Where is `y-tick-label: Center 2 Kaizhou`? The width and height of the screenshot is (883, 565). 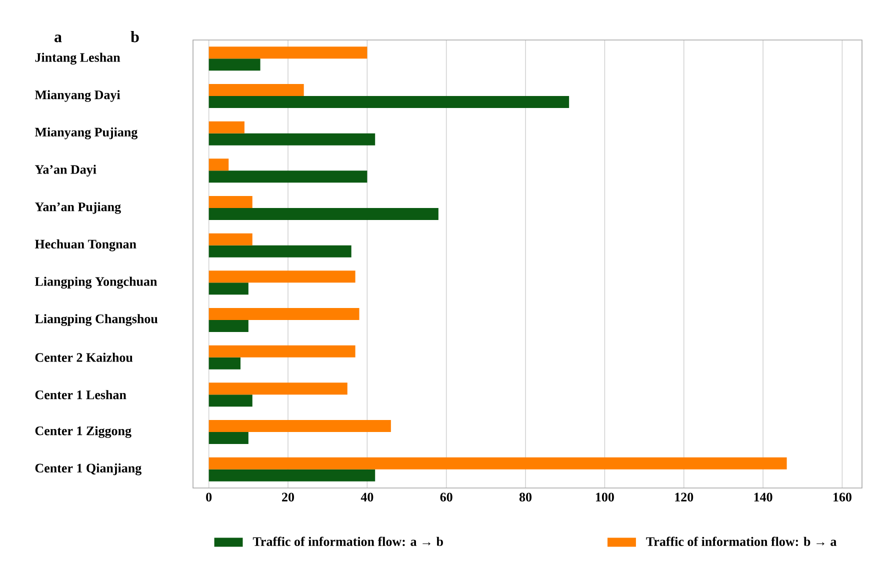 y-tick-label: Center 2 Kaizhou is located at coordinates (84, 357).